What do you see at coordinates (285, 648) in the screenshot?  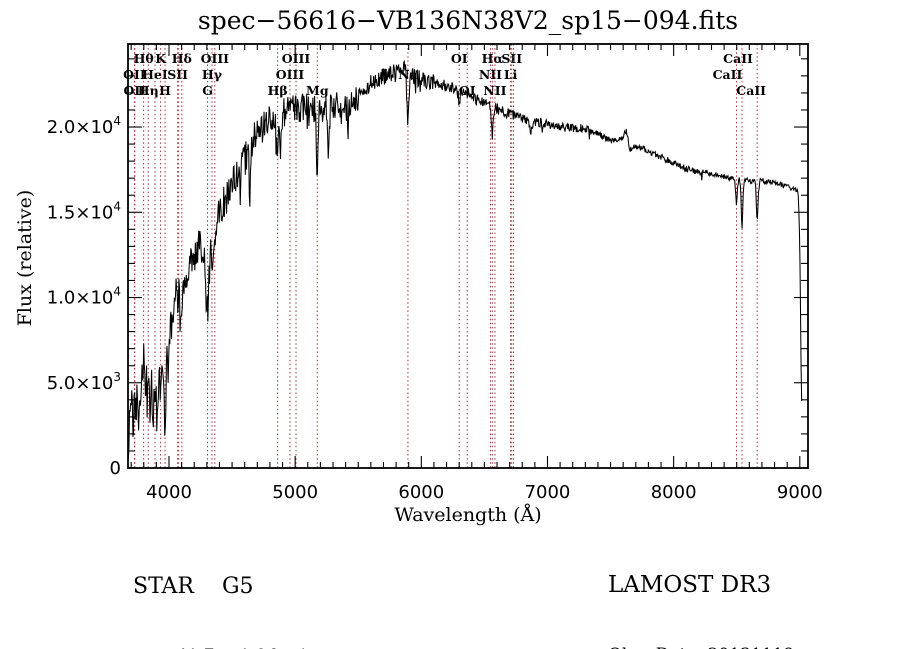 I see `cz-value-label: cz = 41.7 ± 1.0 km/s` at bounding box center [285, 648].